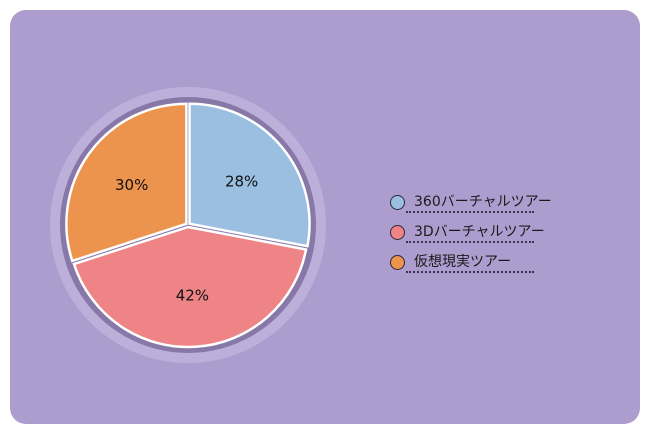 The image size is (650, 434). Describe the element at coordinates (241, 182) in the screenshot. I see `slice-label: 28%` at that location.